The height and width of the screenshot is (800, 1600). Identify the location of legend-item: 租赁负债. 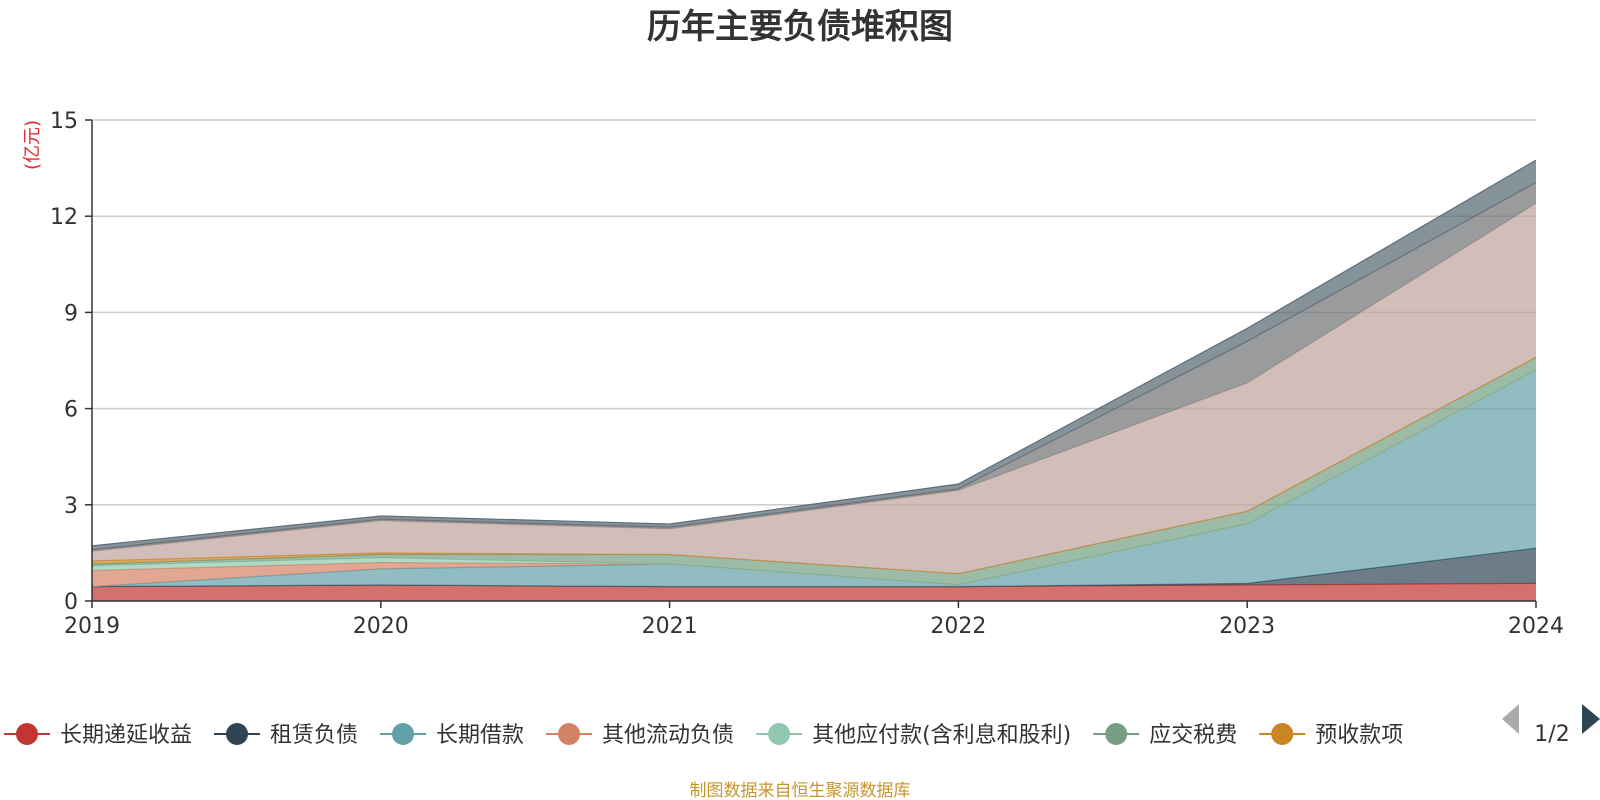
(286, 735).